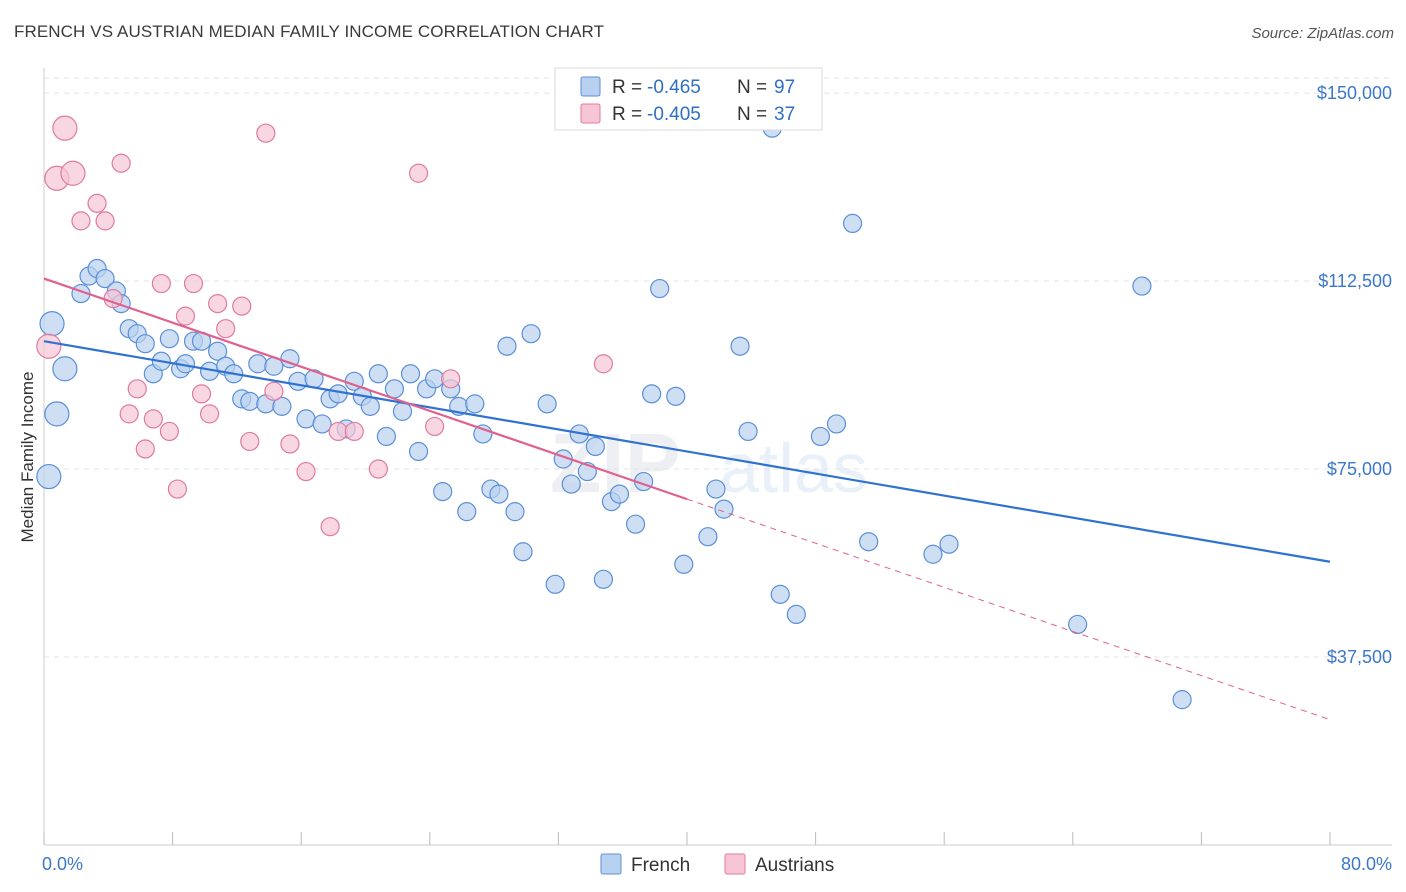 This screenshot has height=892, width=1406. What do you see at coordinates (1322, 33) in the screenshot?
I see `source-note: Source: ZipAtlas.com` at bounding box center [1322, 33].